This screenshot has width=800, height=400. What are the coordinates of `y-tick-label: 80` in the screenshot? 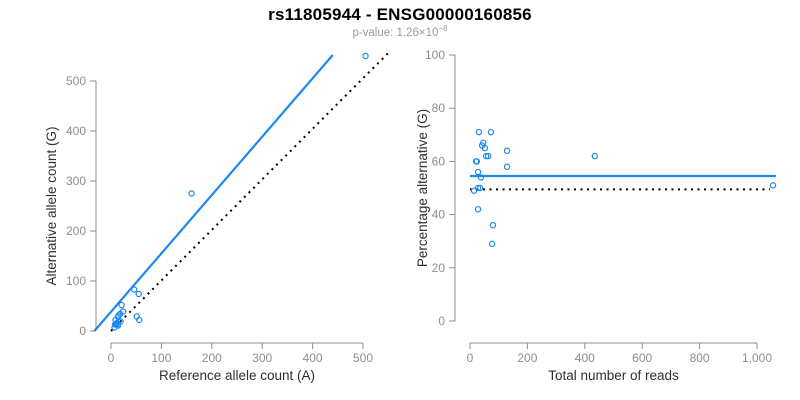 It's located at (439, 108).